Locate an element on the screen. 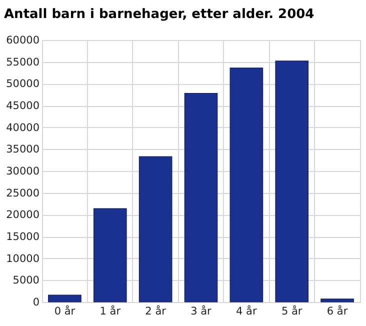  y-tick-label: 35000 is located at coordinates (23, 150).